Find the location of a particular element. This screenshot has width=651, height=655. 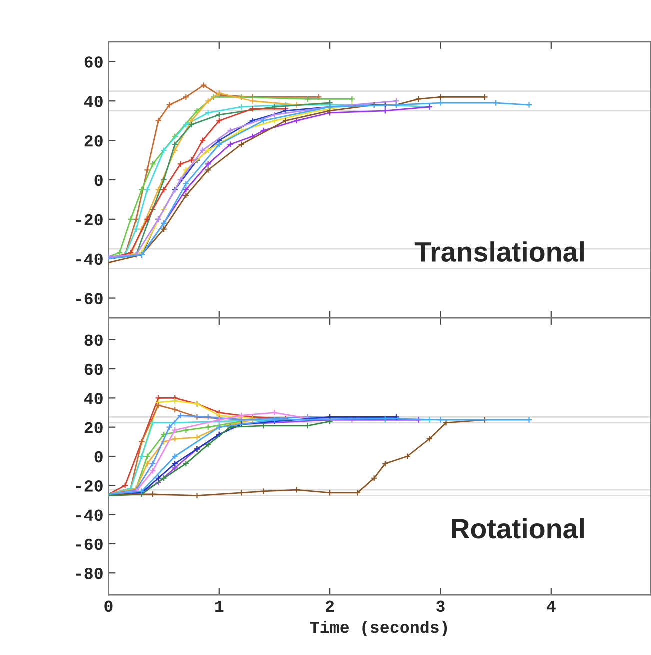

annotation: Translational is located at coordinates (499, 252).